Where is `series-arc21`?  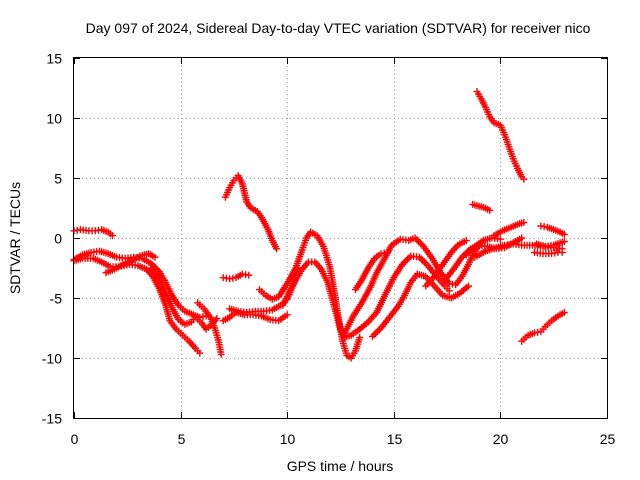 series-arc21 is located at coordinates (500, 135).